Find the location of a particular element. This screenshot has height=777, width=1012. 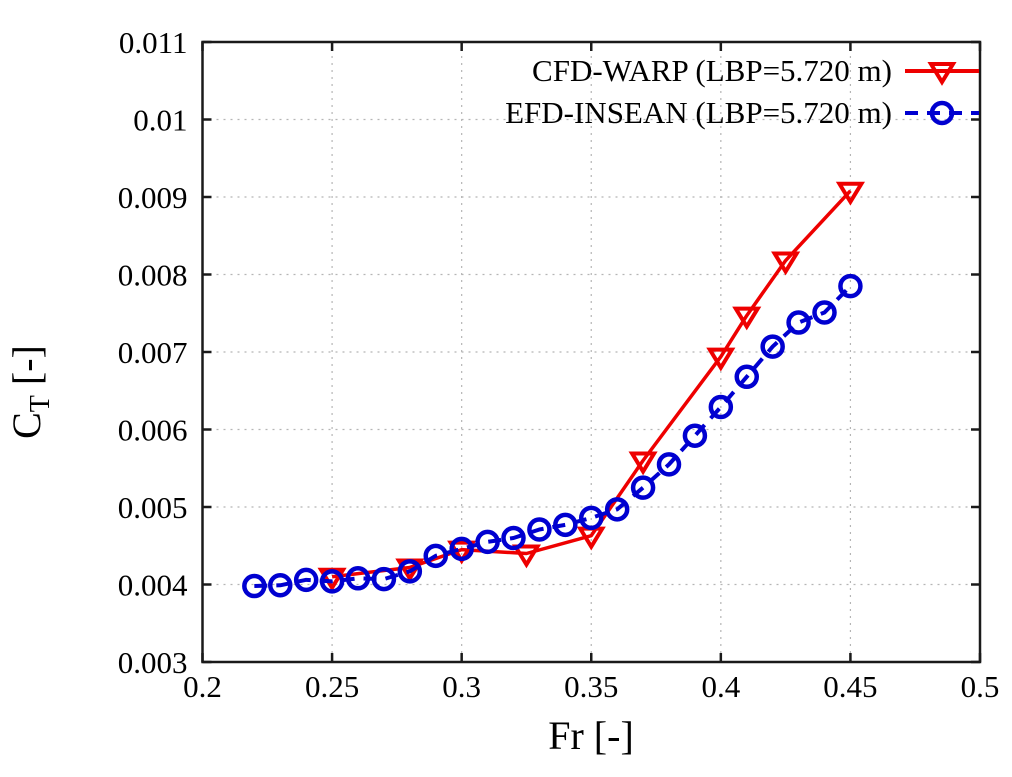

y-tick-label: 0.008 is located at coordinates (153, 275).